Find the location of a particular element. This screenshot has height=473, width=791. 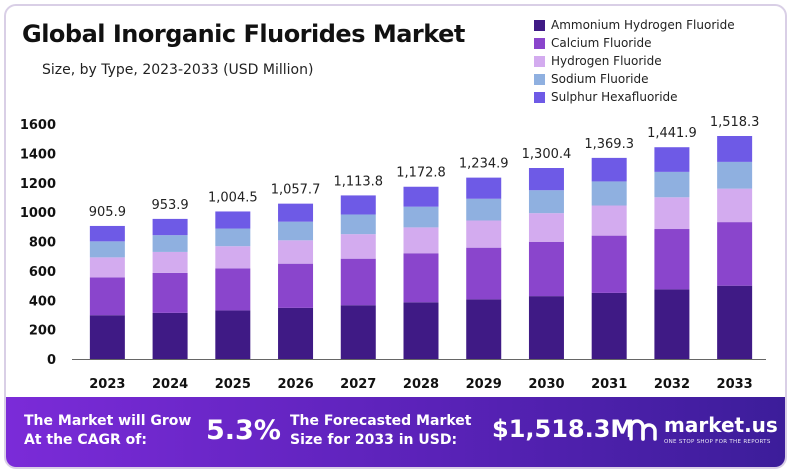

x-tick-label: 2028 is located at coordinates (421, 384).